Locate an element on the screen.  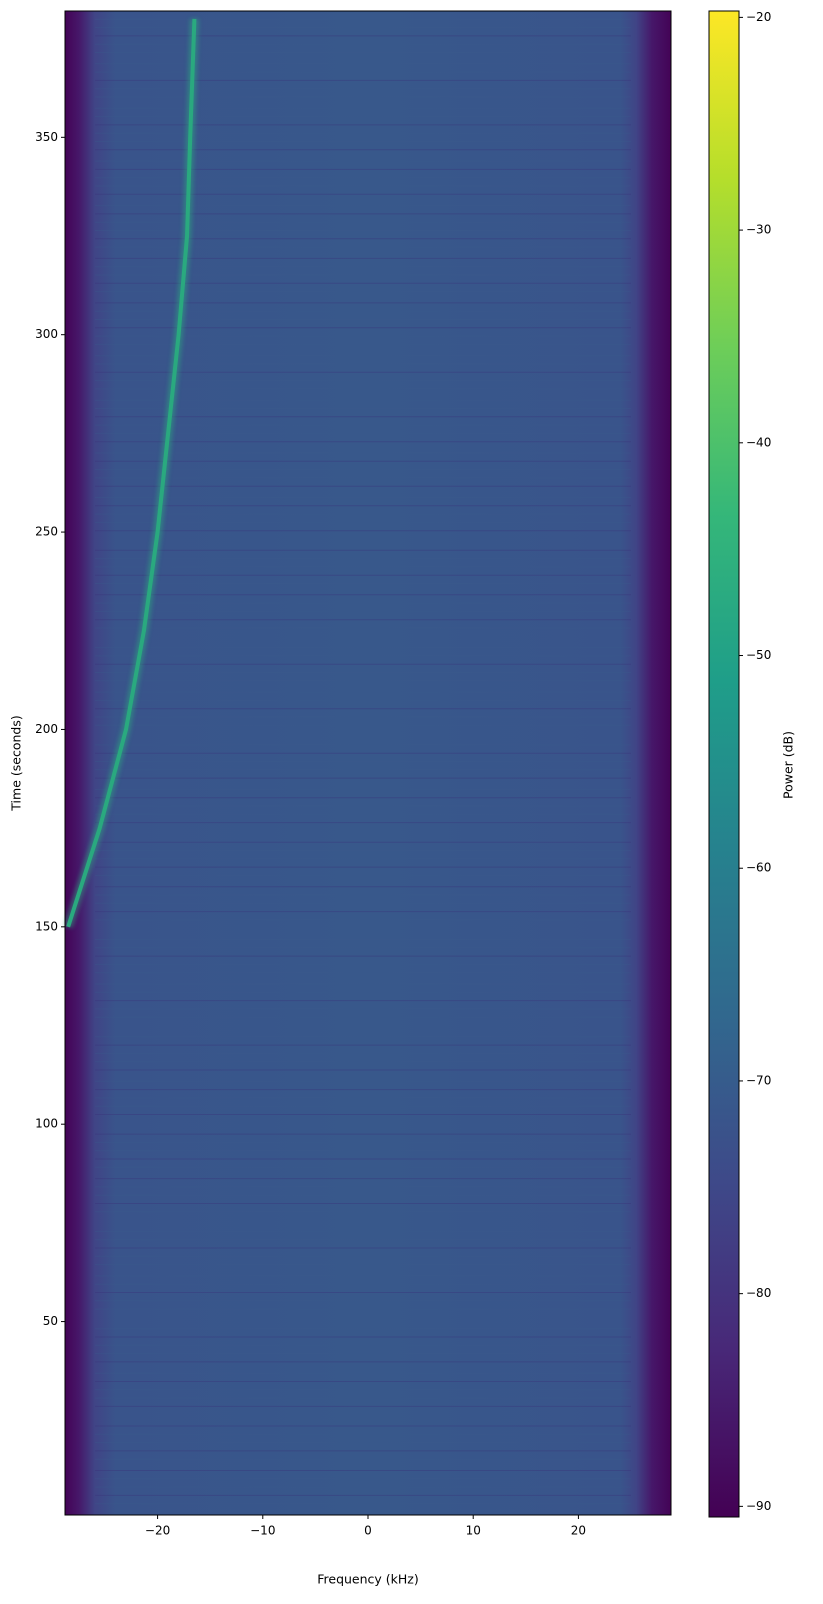
y-tick-label: 50 is located at coordinates (50, 1321).